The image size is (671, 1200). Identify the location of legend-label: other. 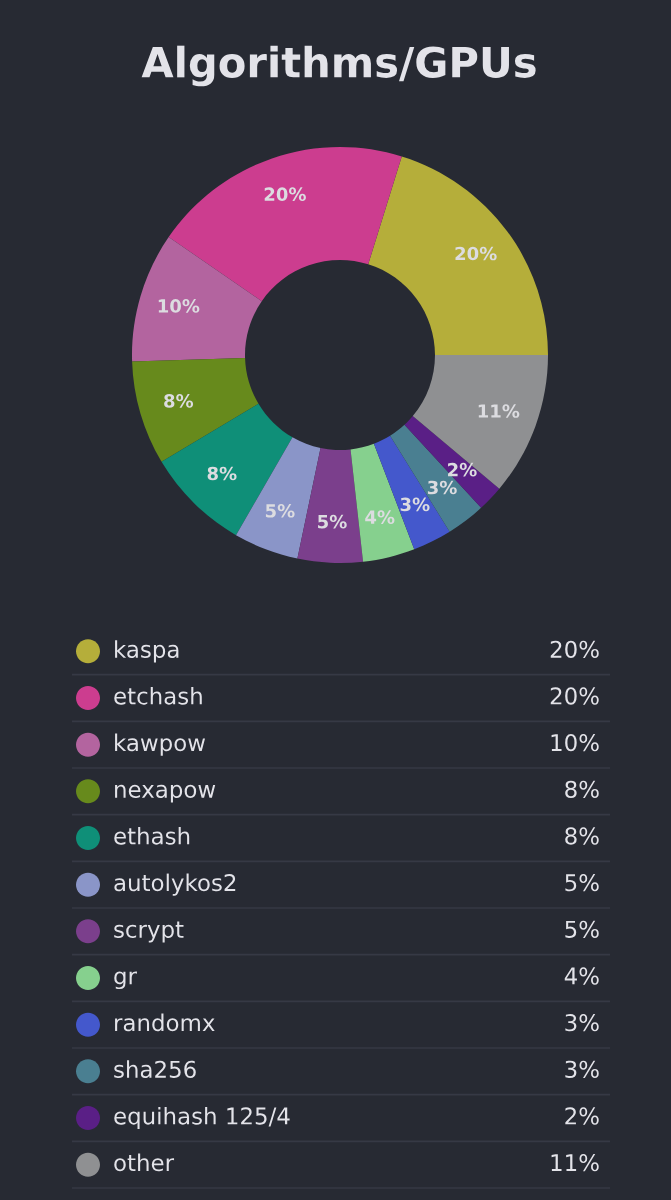
(144, 1162).